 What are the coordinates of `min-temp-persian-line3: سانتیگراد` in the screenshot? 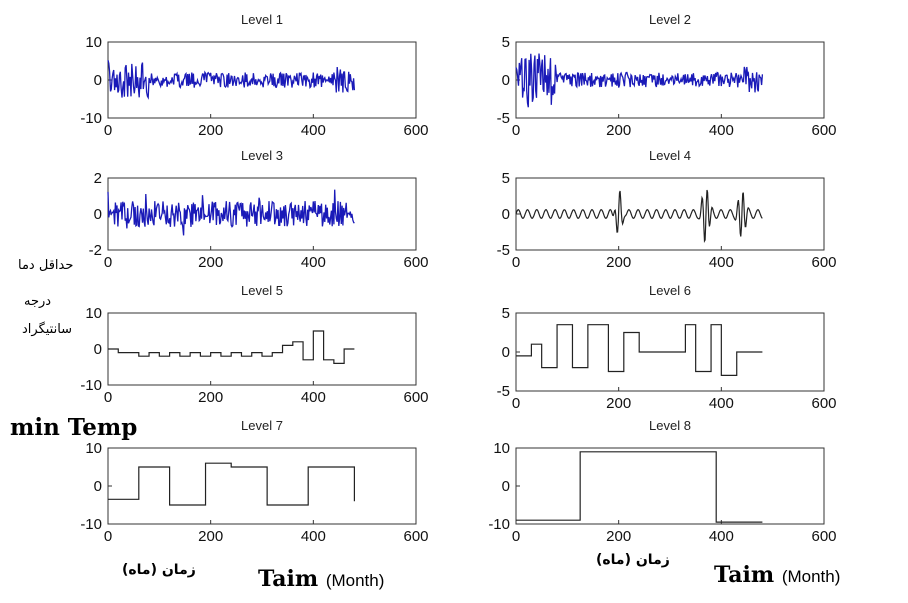 It's located at (47, 329).